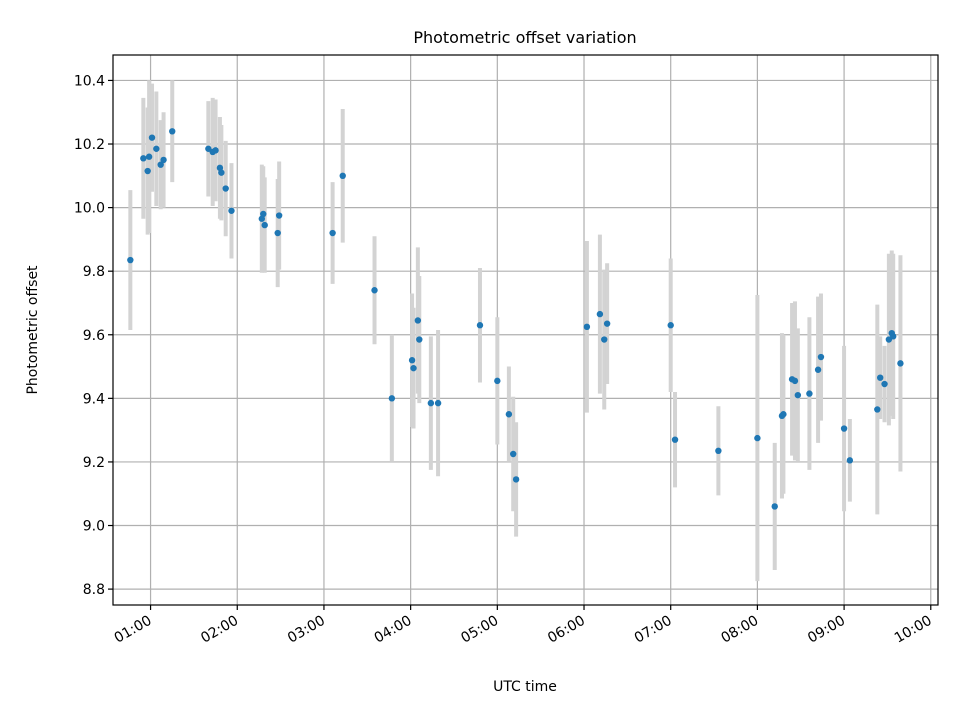 This screenshot has height=720, width=960. Describe the element at coordinates (739, 630) in the screenshot. I see `x-tick-label: 08:00` at that location.